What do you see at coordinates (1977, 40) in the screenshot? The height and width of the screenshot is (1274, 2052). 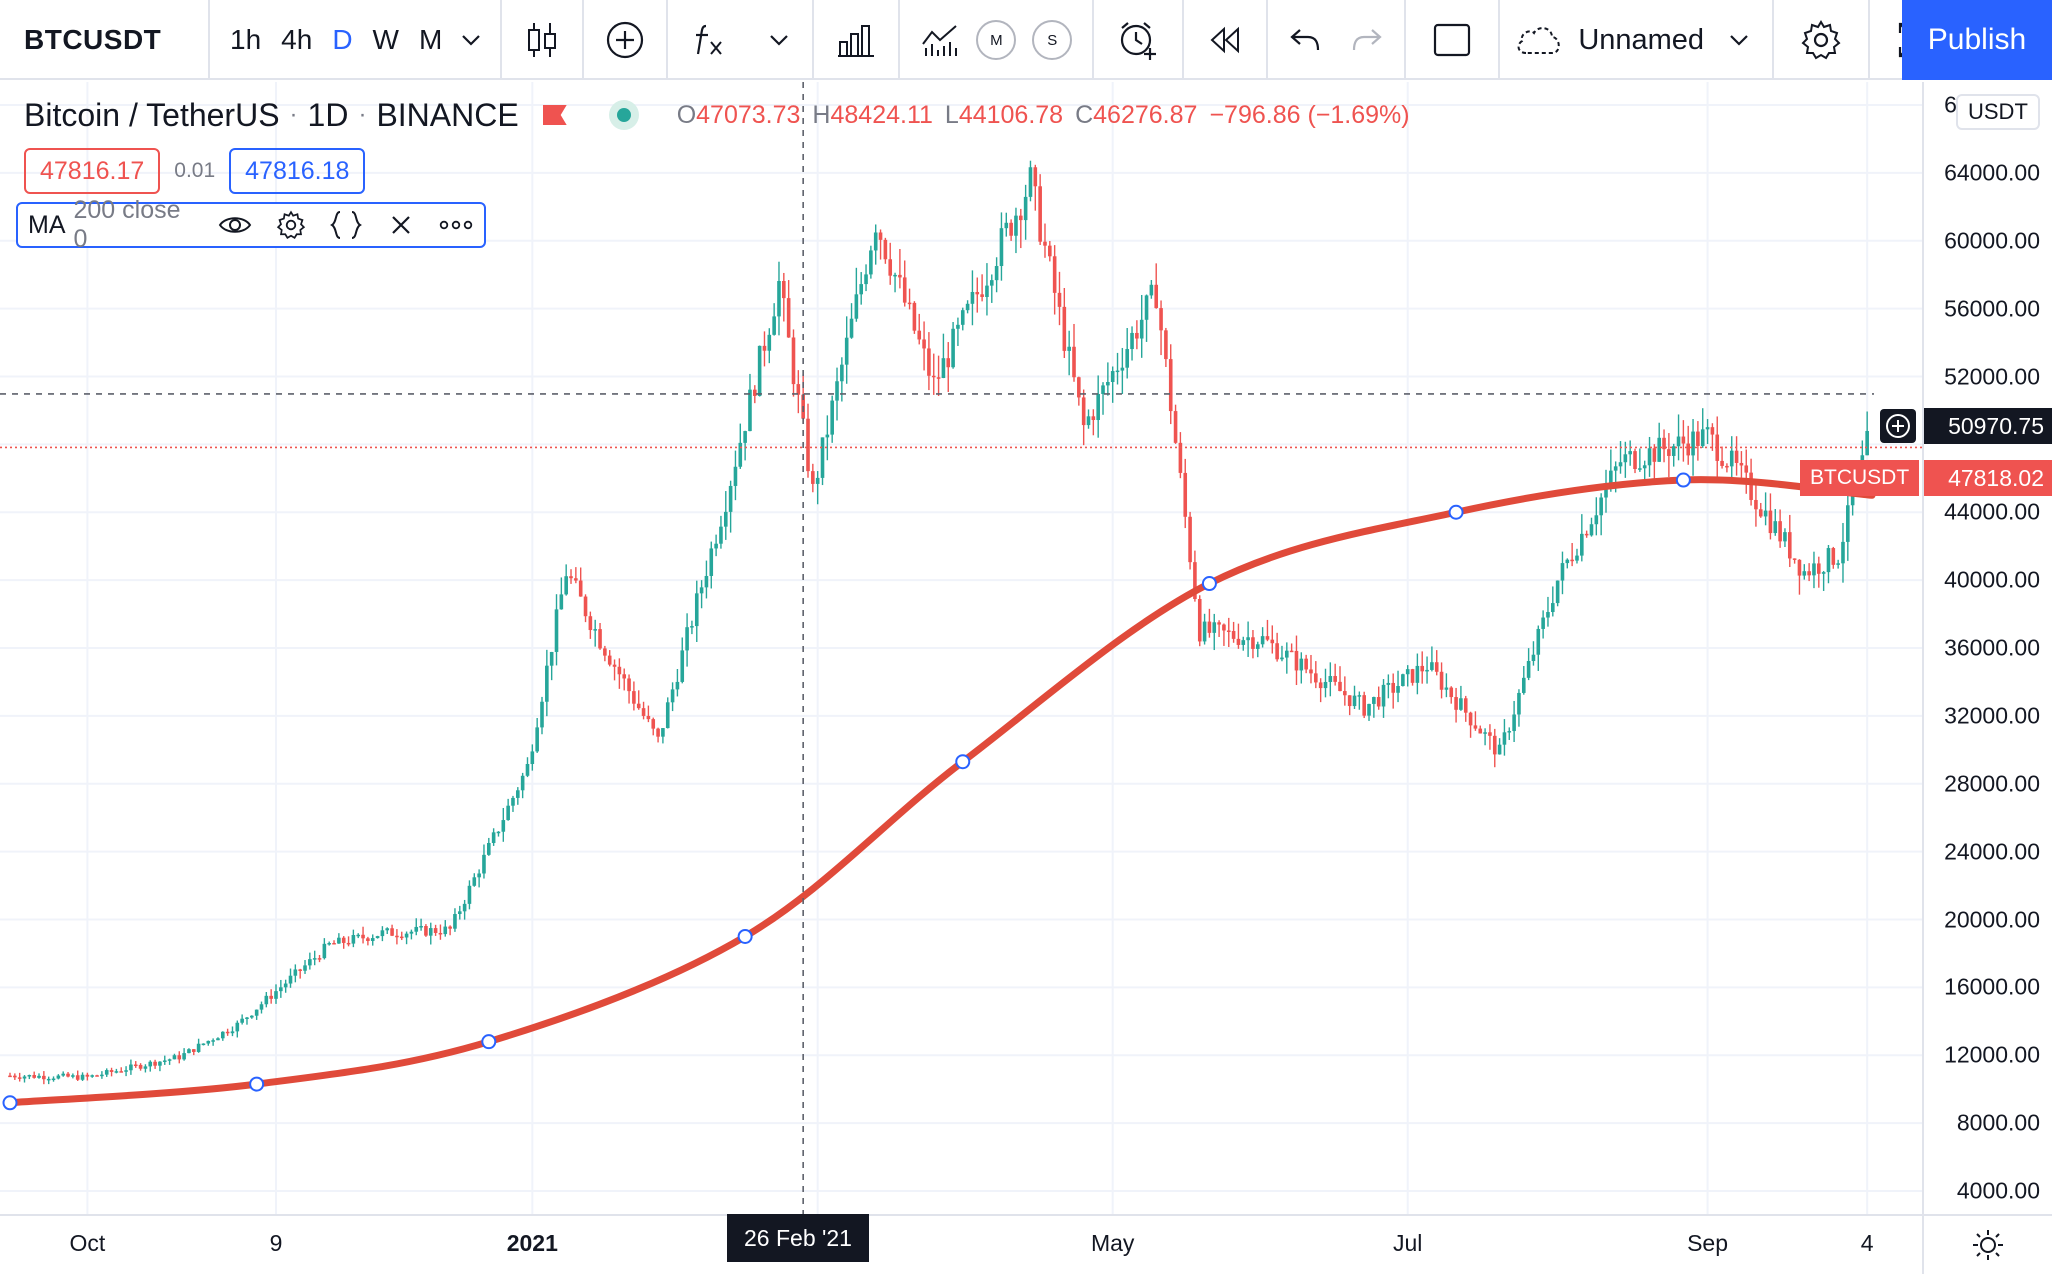 I see `publish-button: Publish` at bounding box center [1977, 40].